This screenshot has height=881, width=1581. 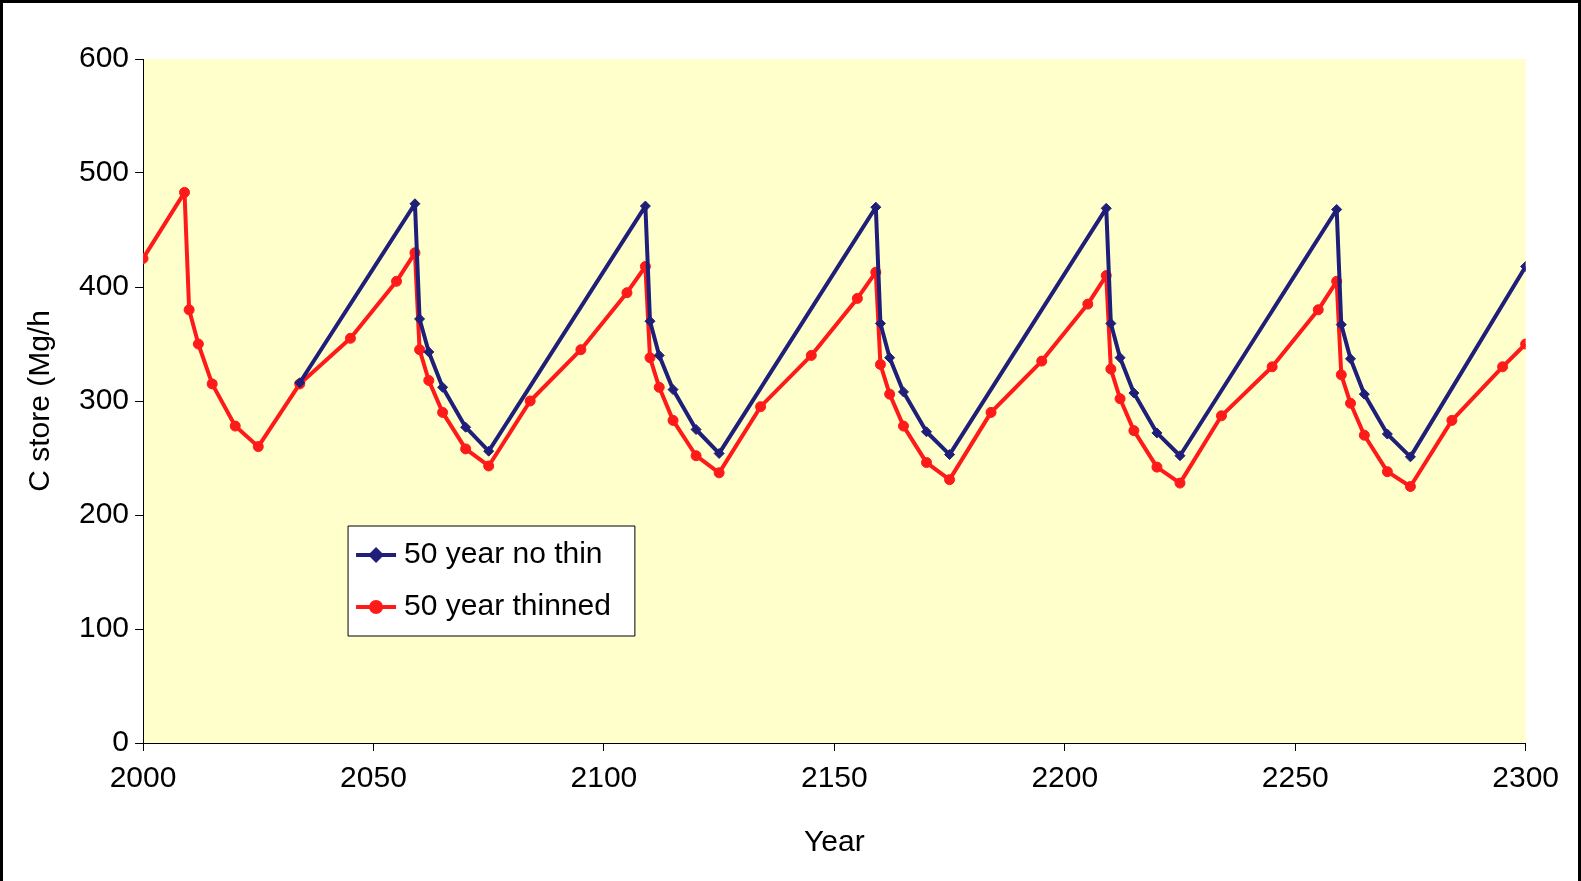 I want to click on y-tick-label: 500, so click(x=104, y=171).